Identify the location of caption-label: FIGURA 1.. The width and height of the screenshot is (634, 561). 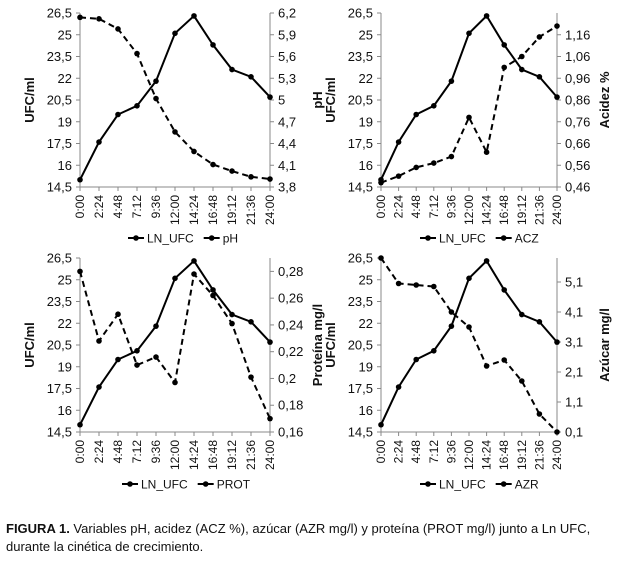
(38, 528).